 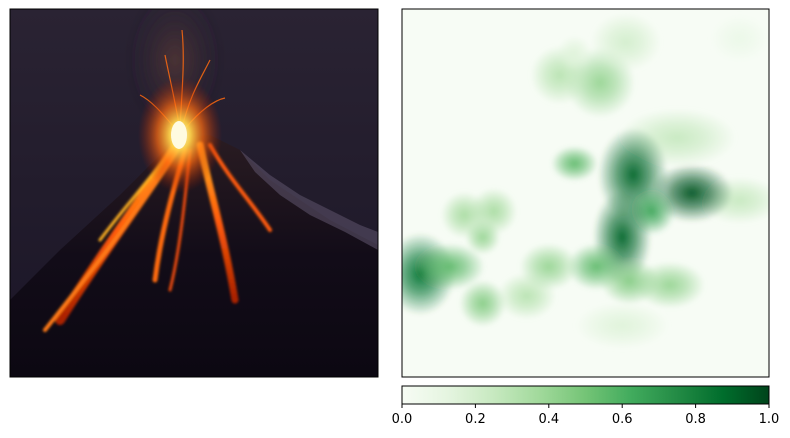 I want to click on colorbar-tick-label: 1.0, so click(x=769, y=419).